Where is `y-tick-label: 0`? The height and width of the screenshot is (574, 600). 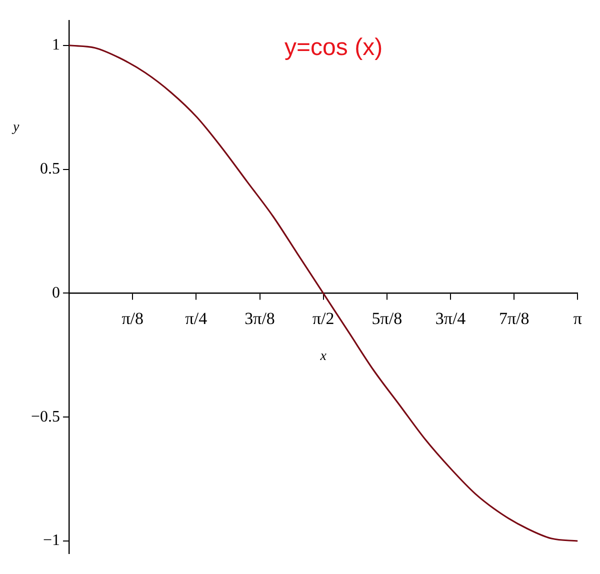 y-tick-label: 0 is located at coordinates (56, 293).